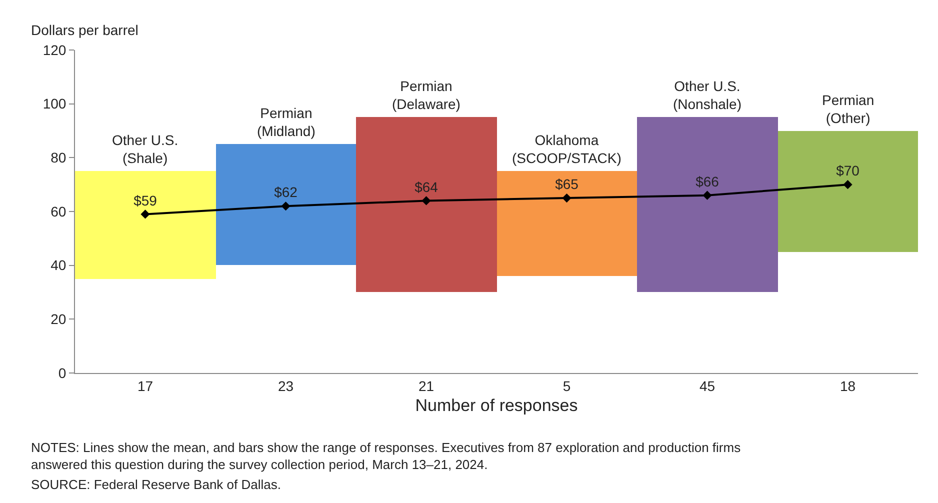 Image resolution: width=938 pixels, height=503 pixels. I want to click on y-tick-label: 0, so click(62, 372).